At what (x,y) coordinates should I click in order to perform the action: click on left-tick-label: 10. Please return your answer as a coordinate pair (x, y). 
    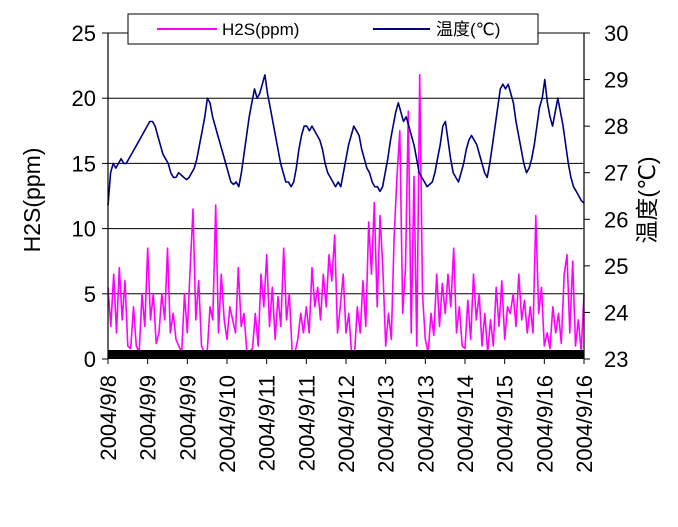
    Looking at the image, I should click on (84, 229).